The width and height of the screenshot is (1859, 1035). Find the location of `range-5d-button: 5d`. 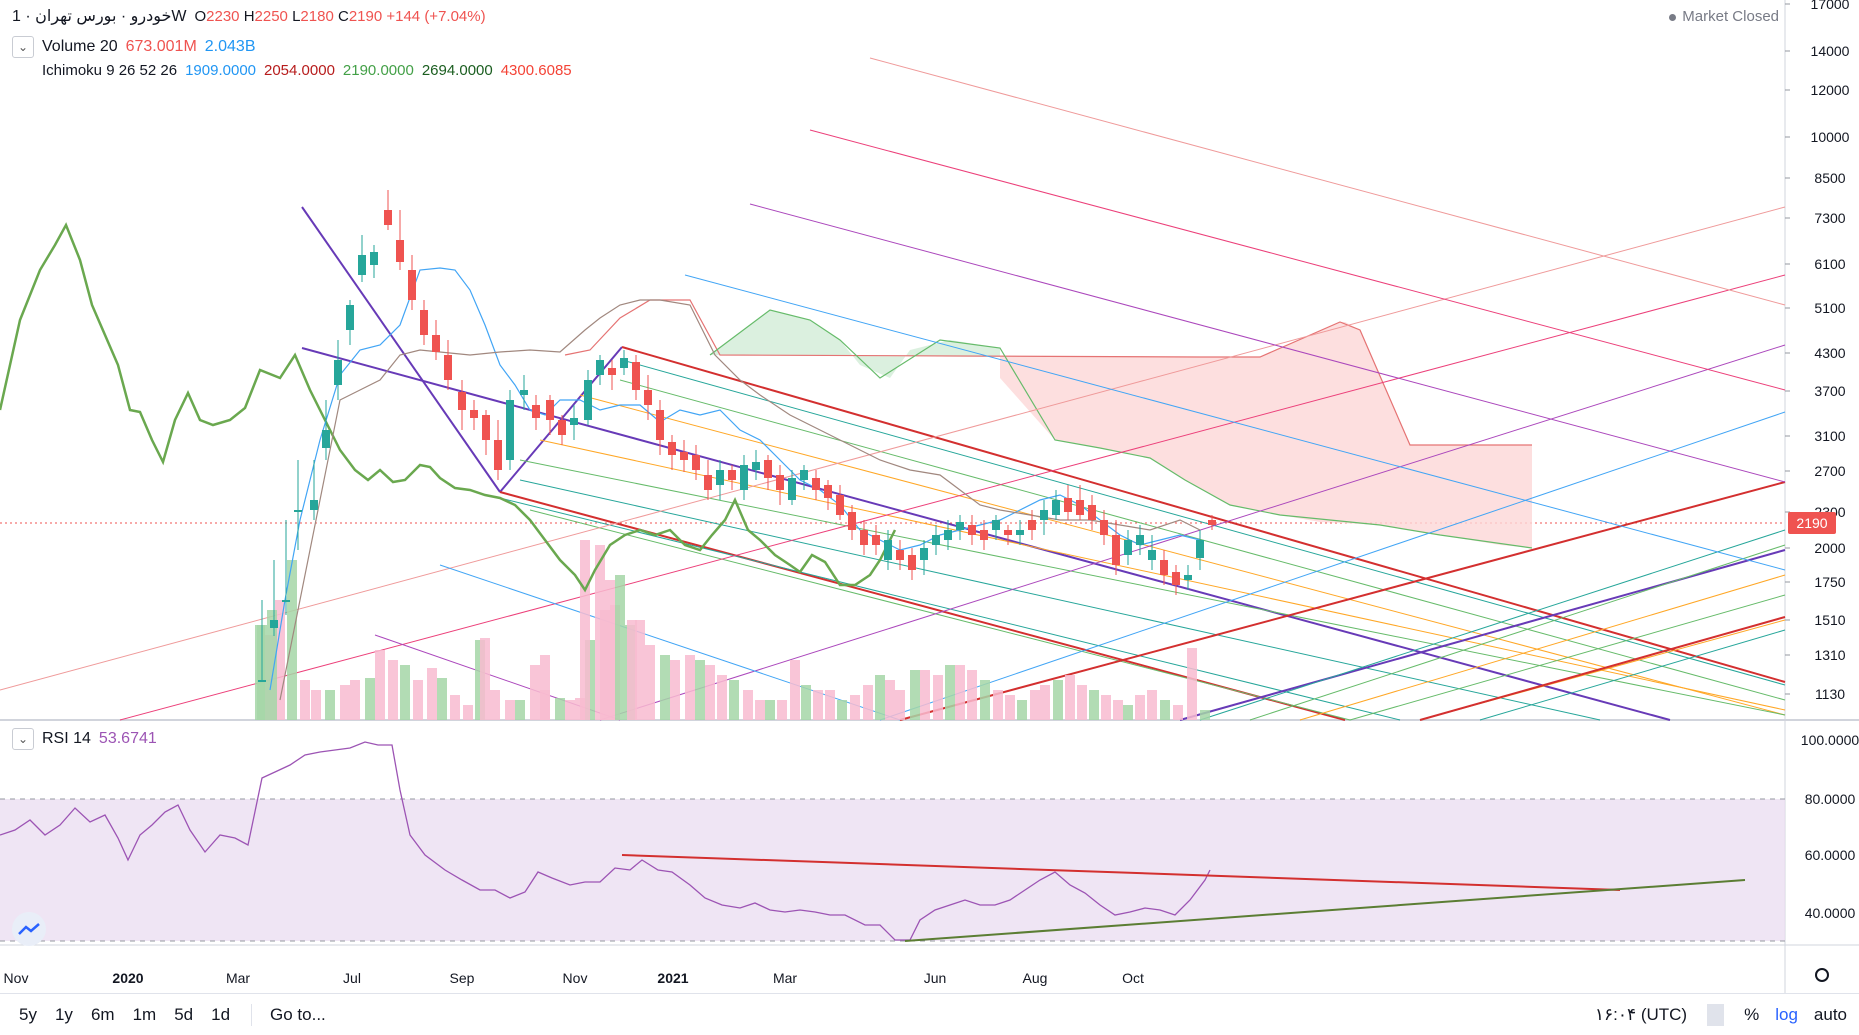

range-5d-button: 5d is located at coordinates (184, 1014).